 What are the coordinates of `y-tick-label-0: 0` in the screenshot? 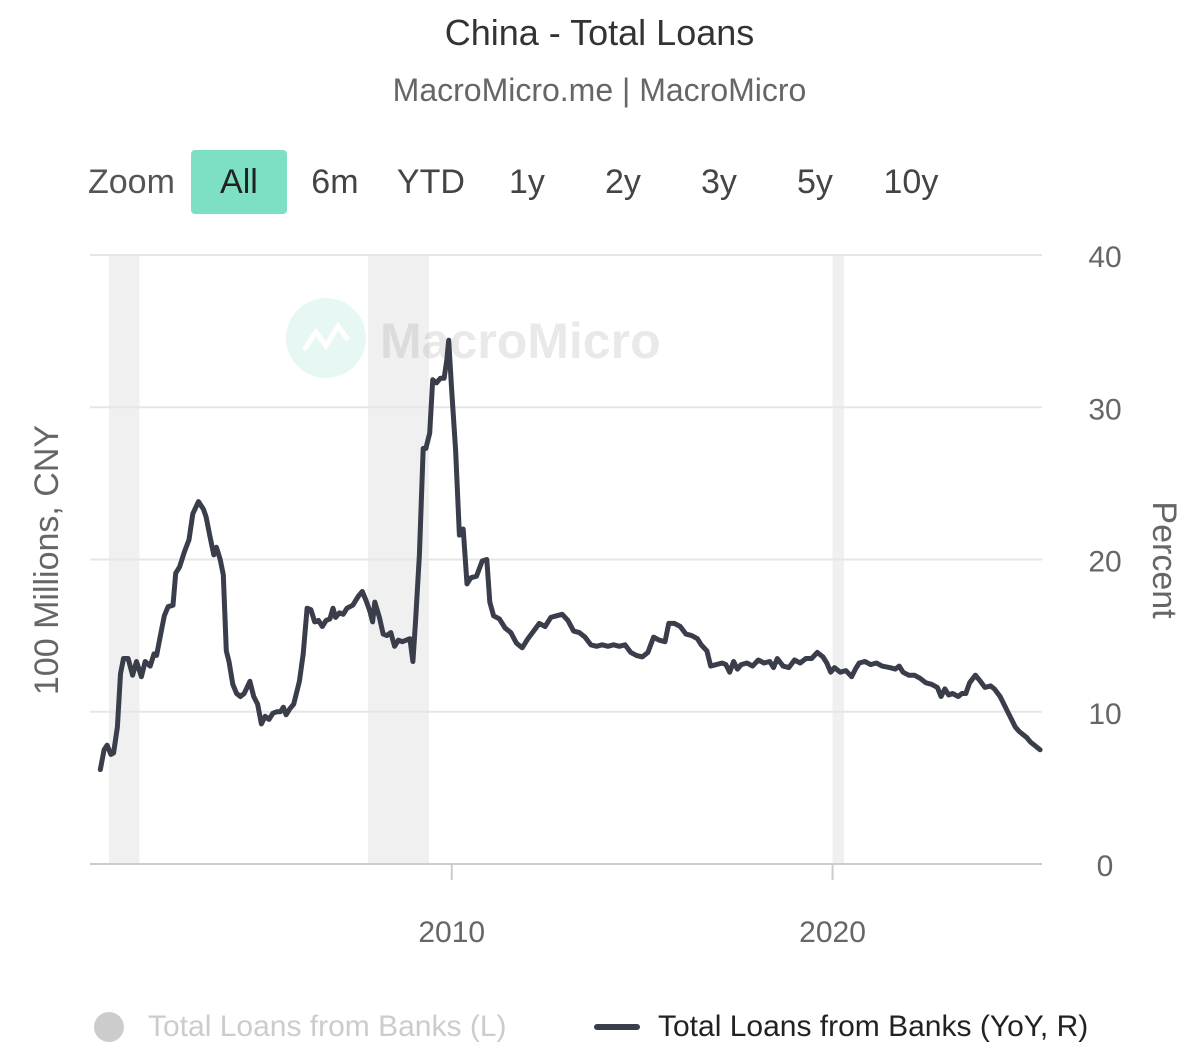 It's located at (1105, 866).